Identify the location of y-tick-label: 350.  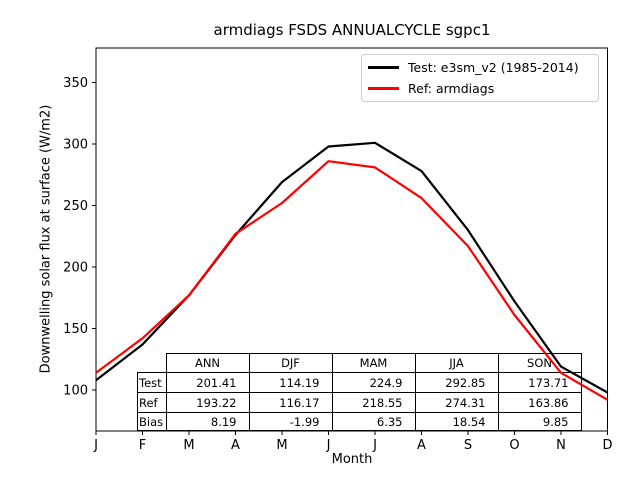
(75, 83).